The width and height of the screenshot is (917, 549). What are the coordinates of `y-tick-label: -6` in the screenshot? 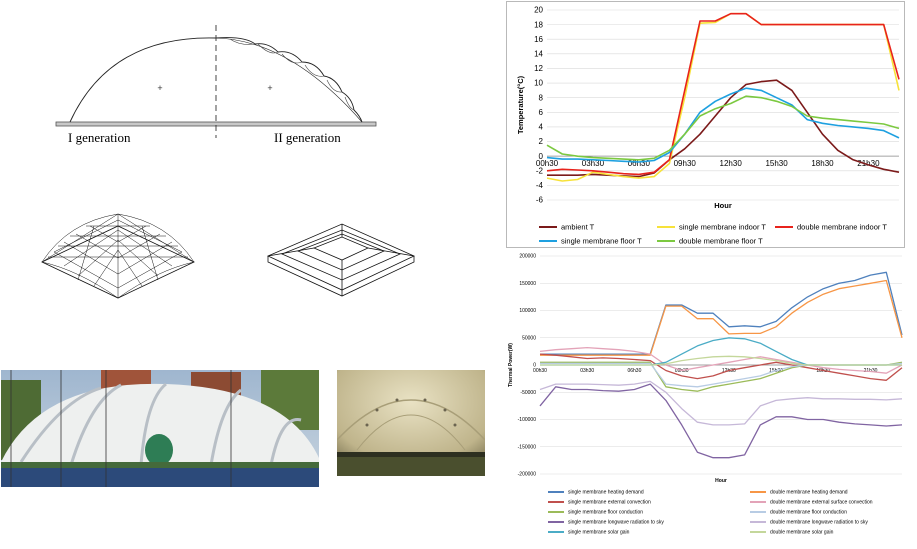 It's located at (540, 200).